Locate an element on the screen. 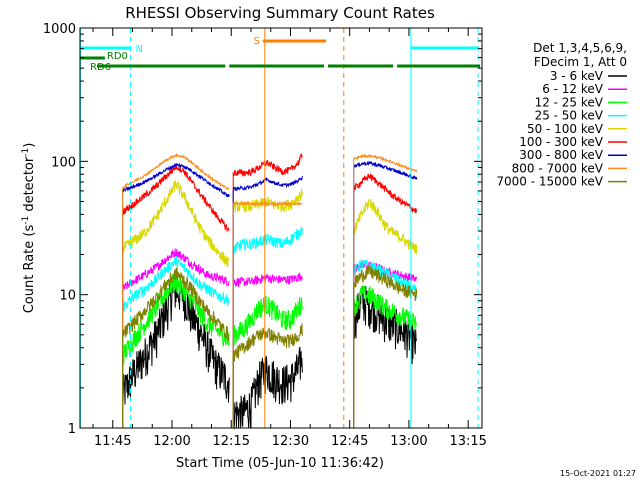 The image size is (640, 484). x-tick-label-3: 12:30 is located at coordinates (290, 441).